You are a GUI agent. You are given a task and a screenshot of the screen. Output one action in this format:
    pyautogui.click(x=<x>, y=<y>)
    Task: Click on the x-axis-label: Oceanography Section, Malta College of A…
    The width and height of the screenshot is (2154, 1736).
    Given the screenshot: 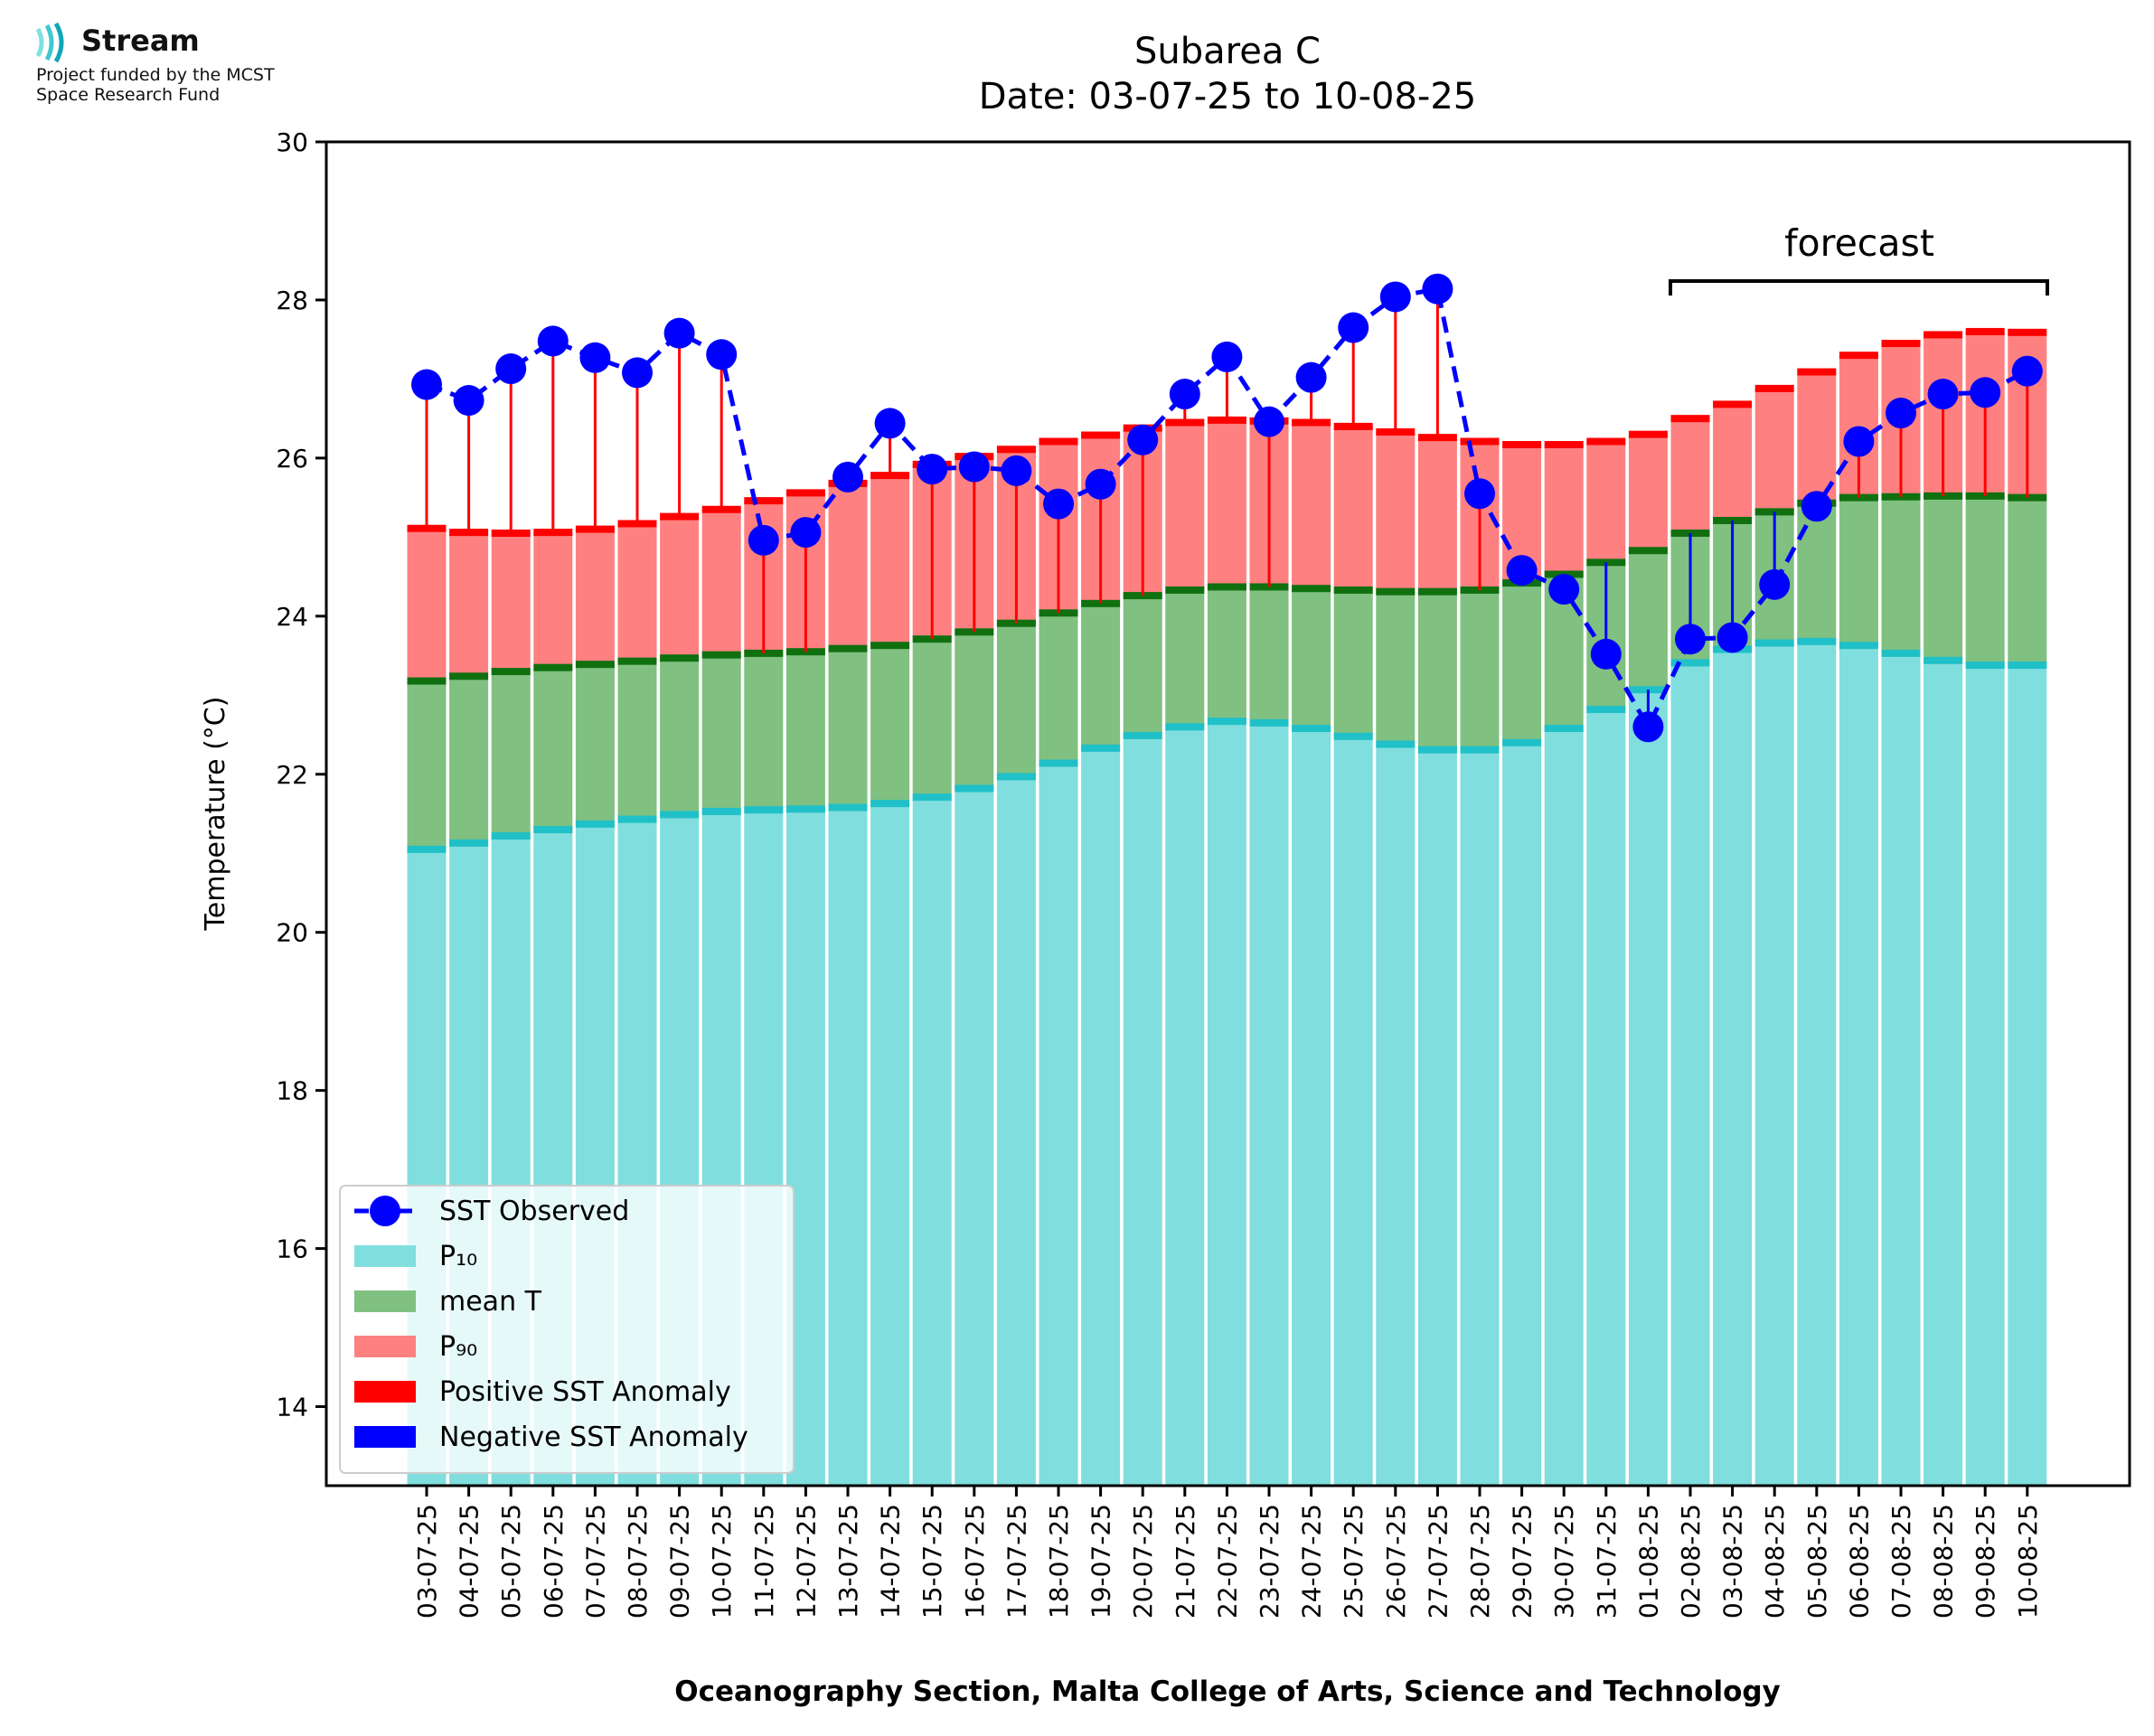 What is the action you would take?
    pyautogui.click(x=1227, y=1691)
    